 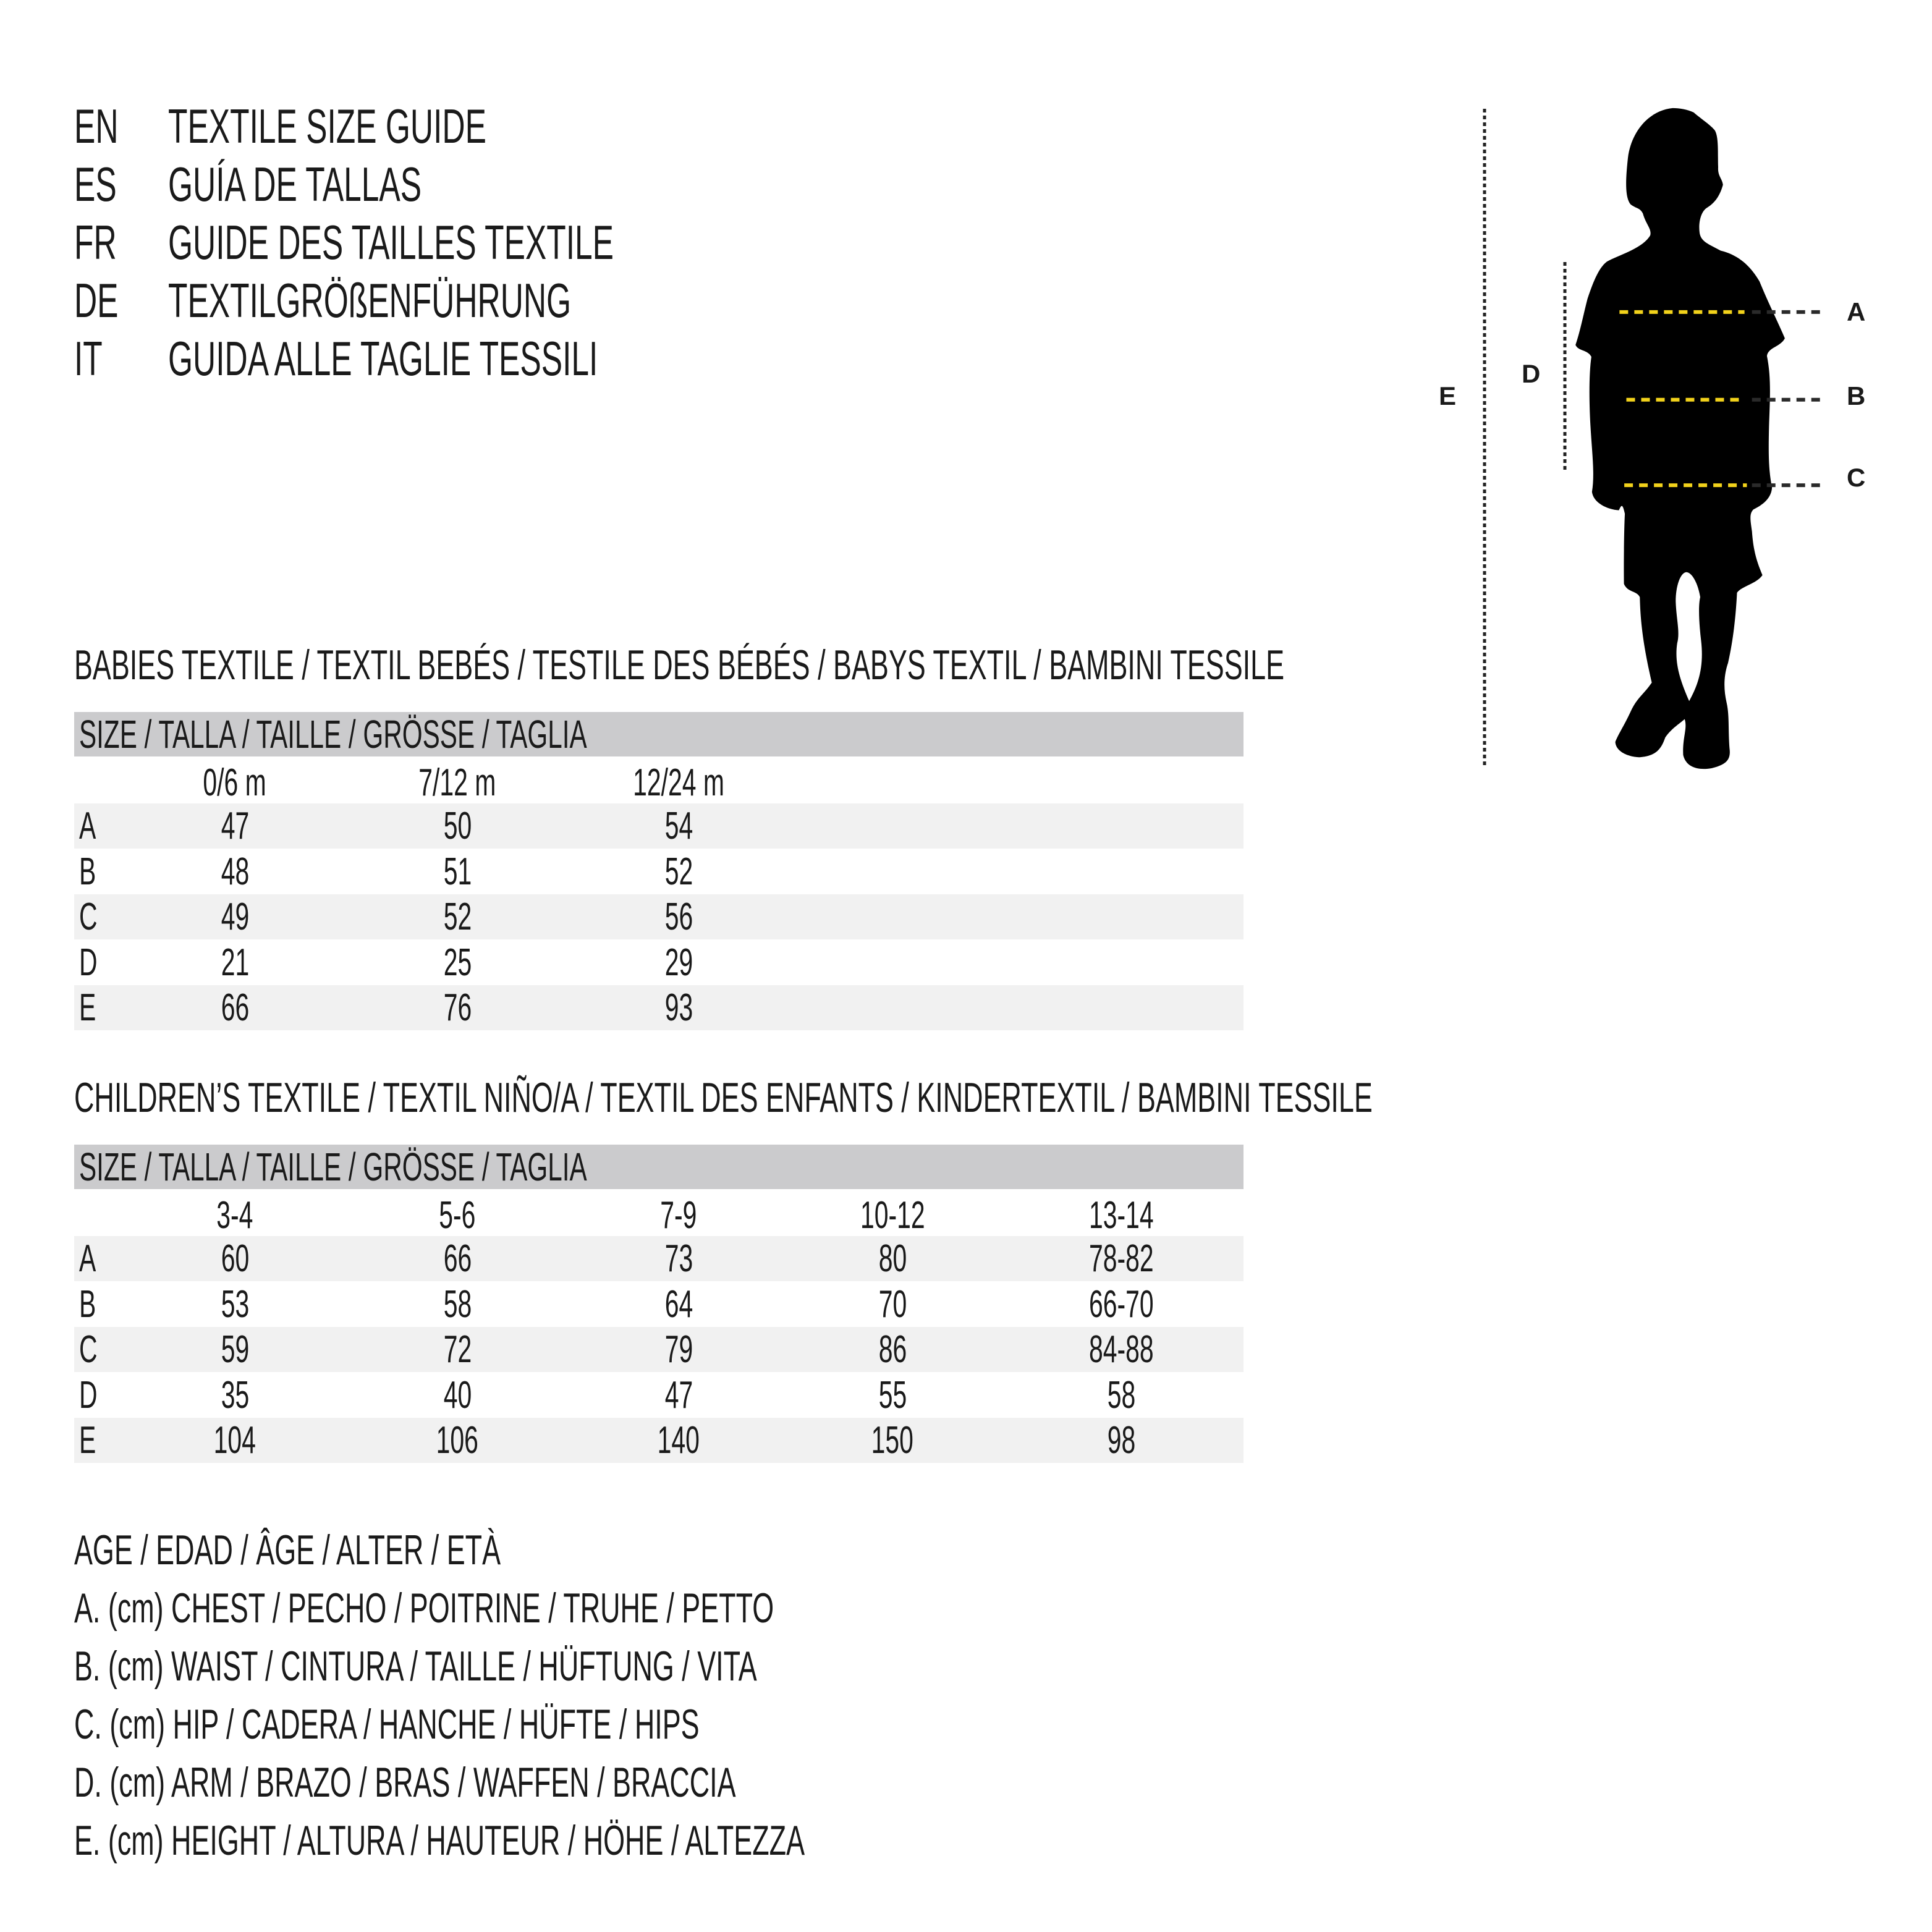 I want to click on table-cell: 48, so click(x=235, y=872).